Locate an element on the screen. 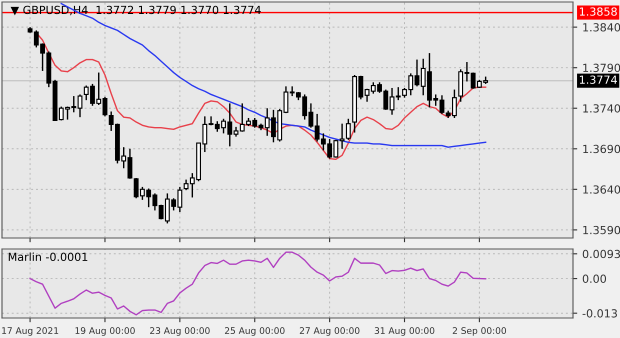 The height and width of the screenshot is (338, 620). annotation: Marlin -0.0001 is located at coordinates (48, 257).